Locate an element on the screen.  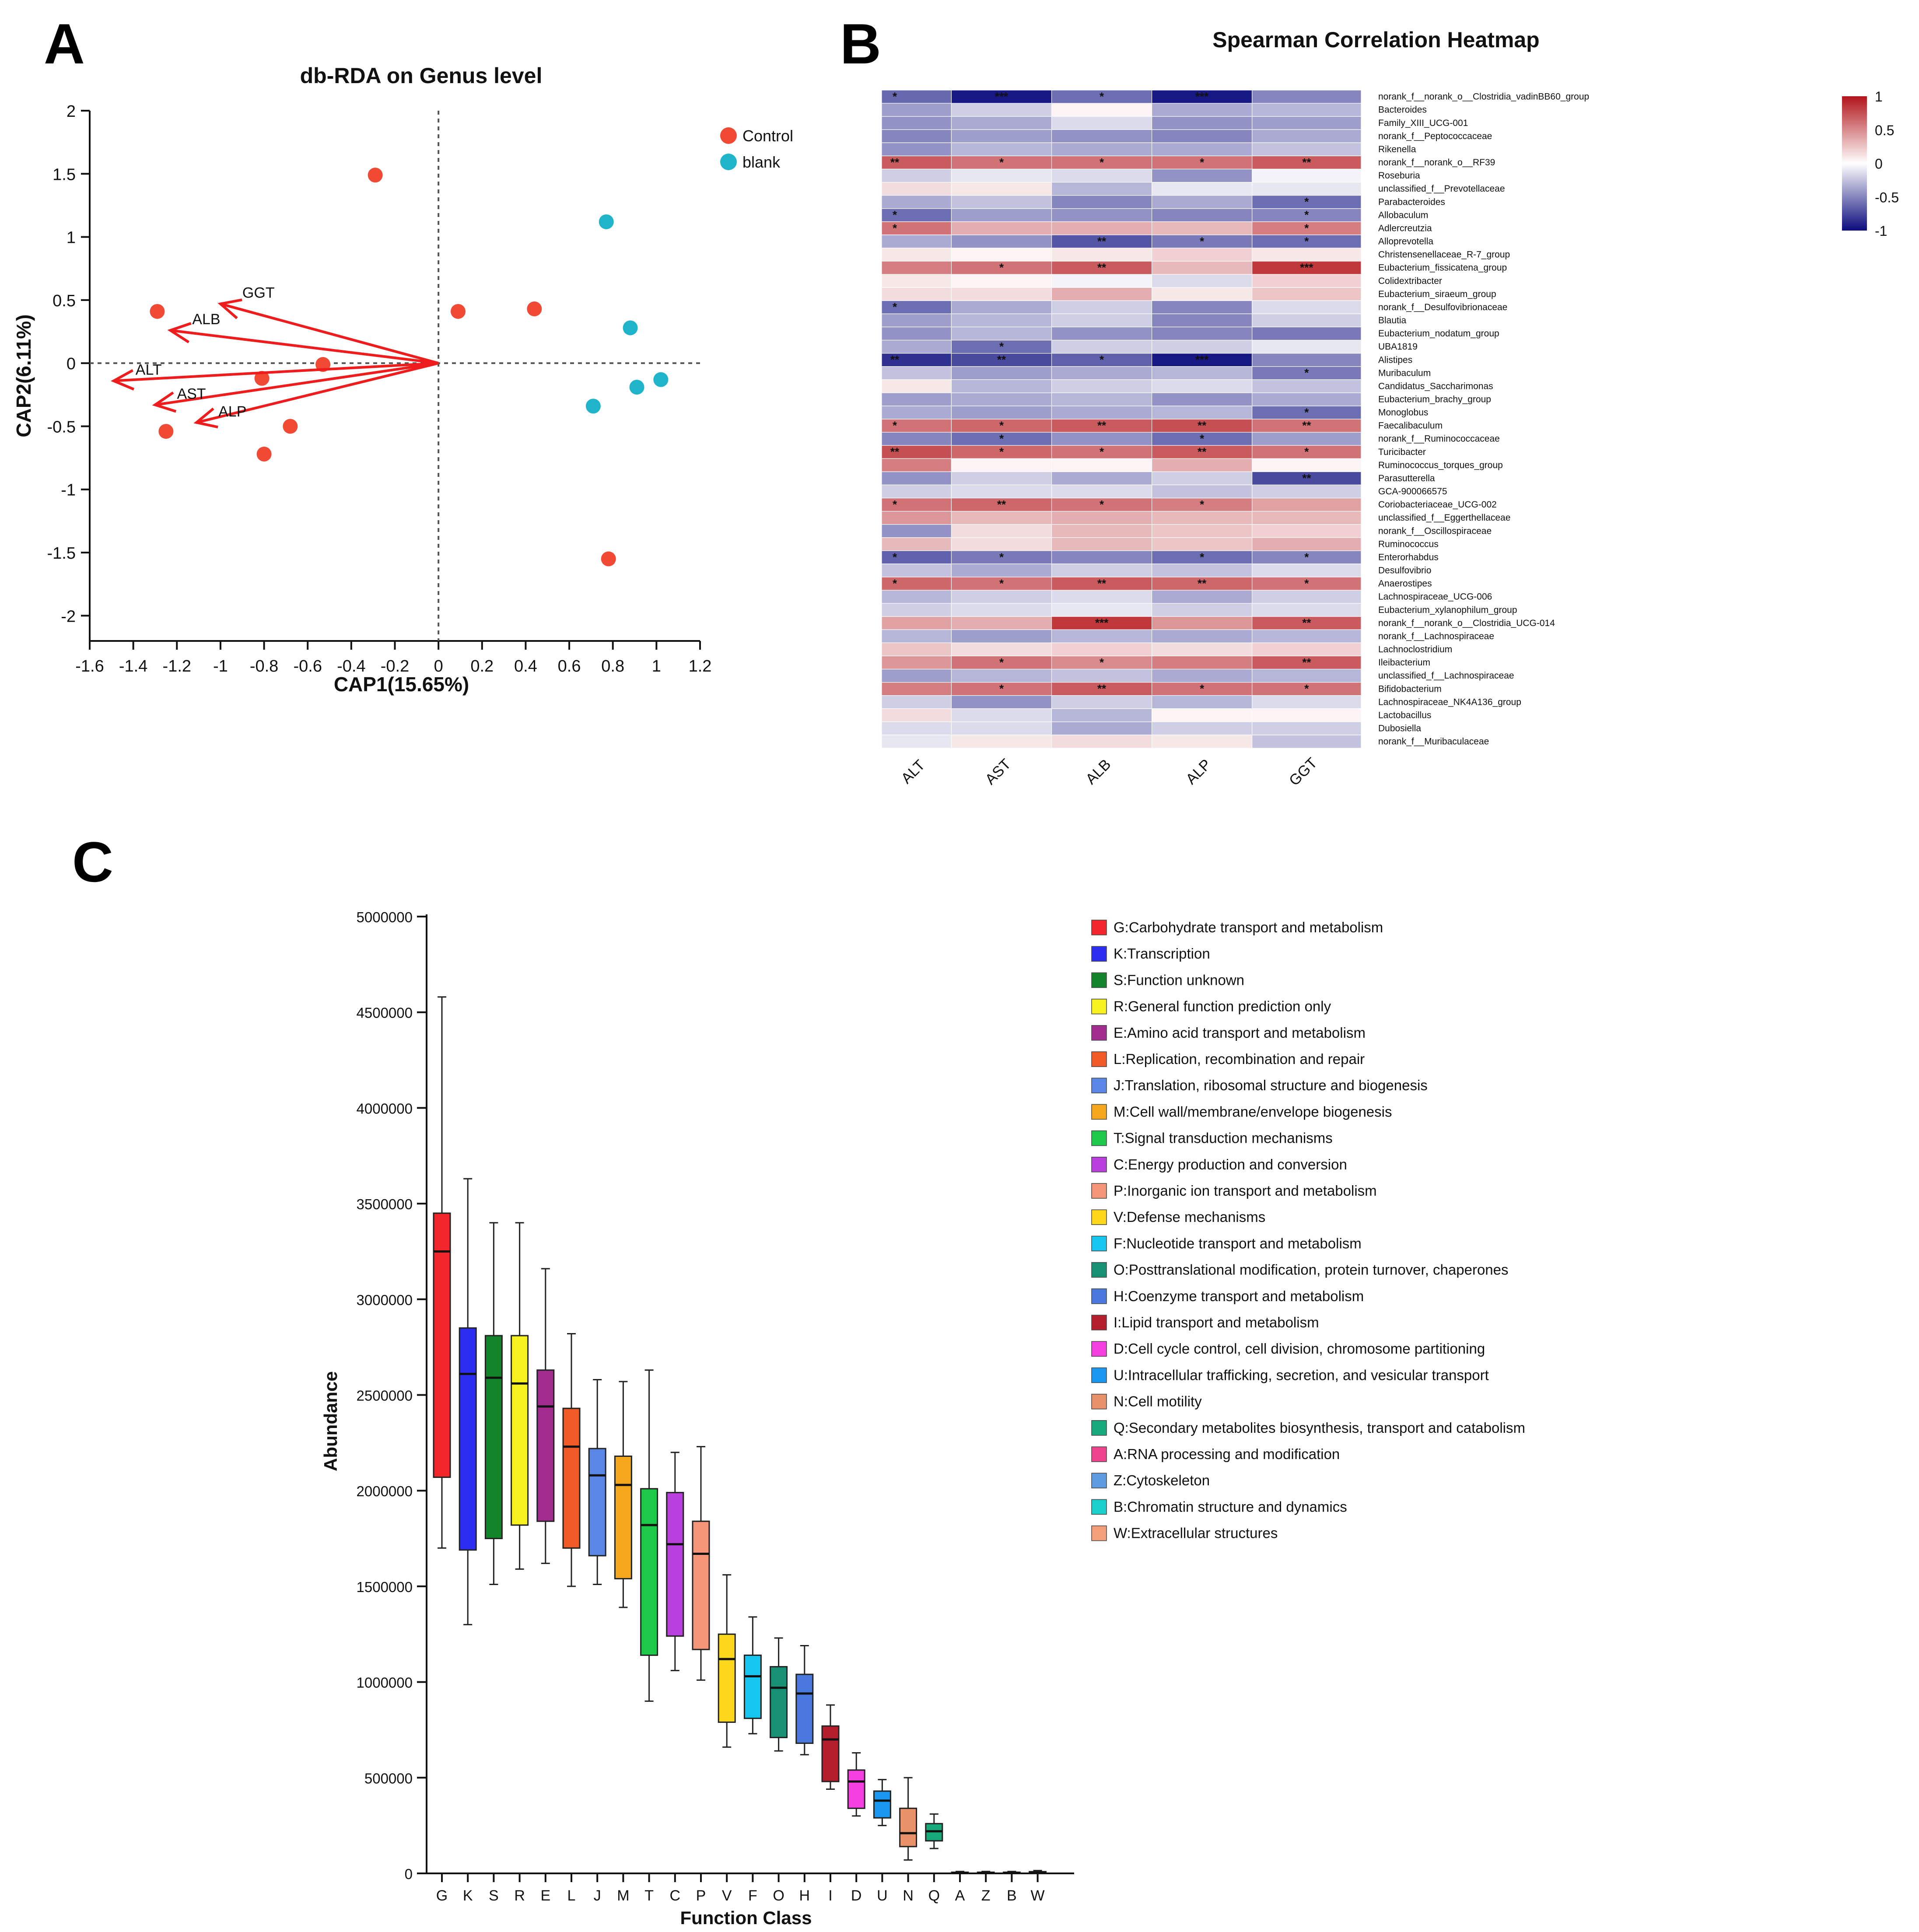
colorbar is located at coordinates (1854, 163).